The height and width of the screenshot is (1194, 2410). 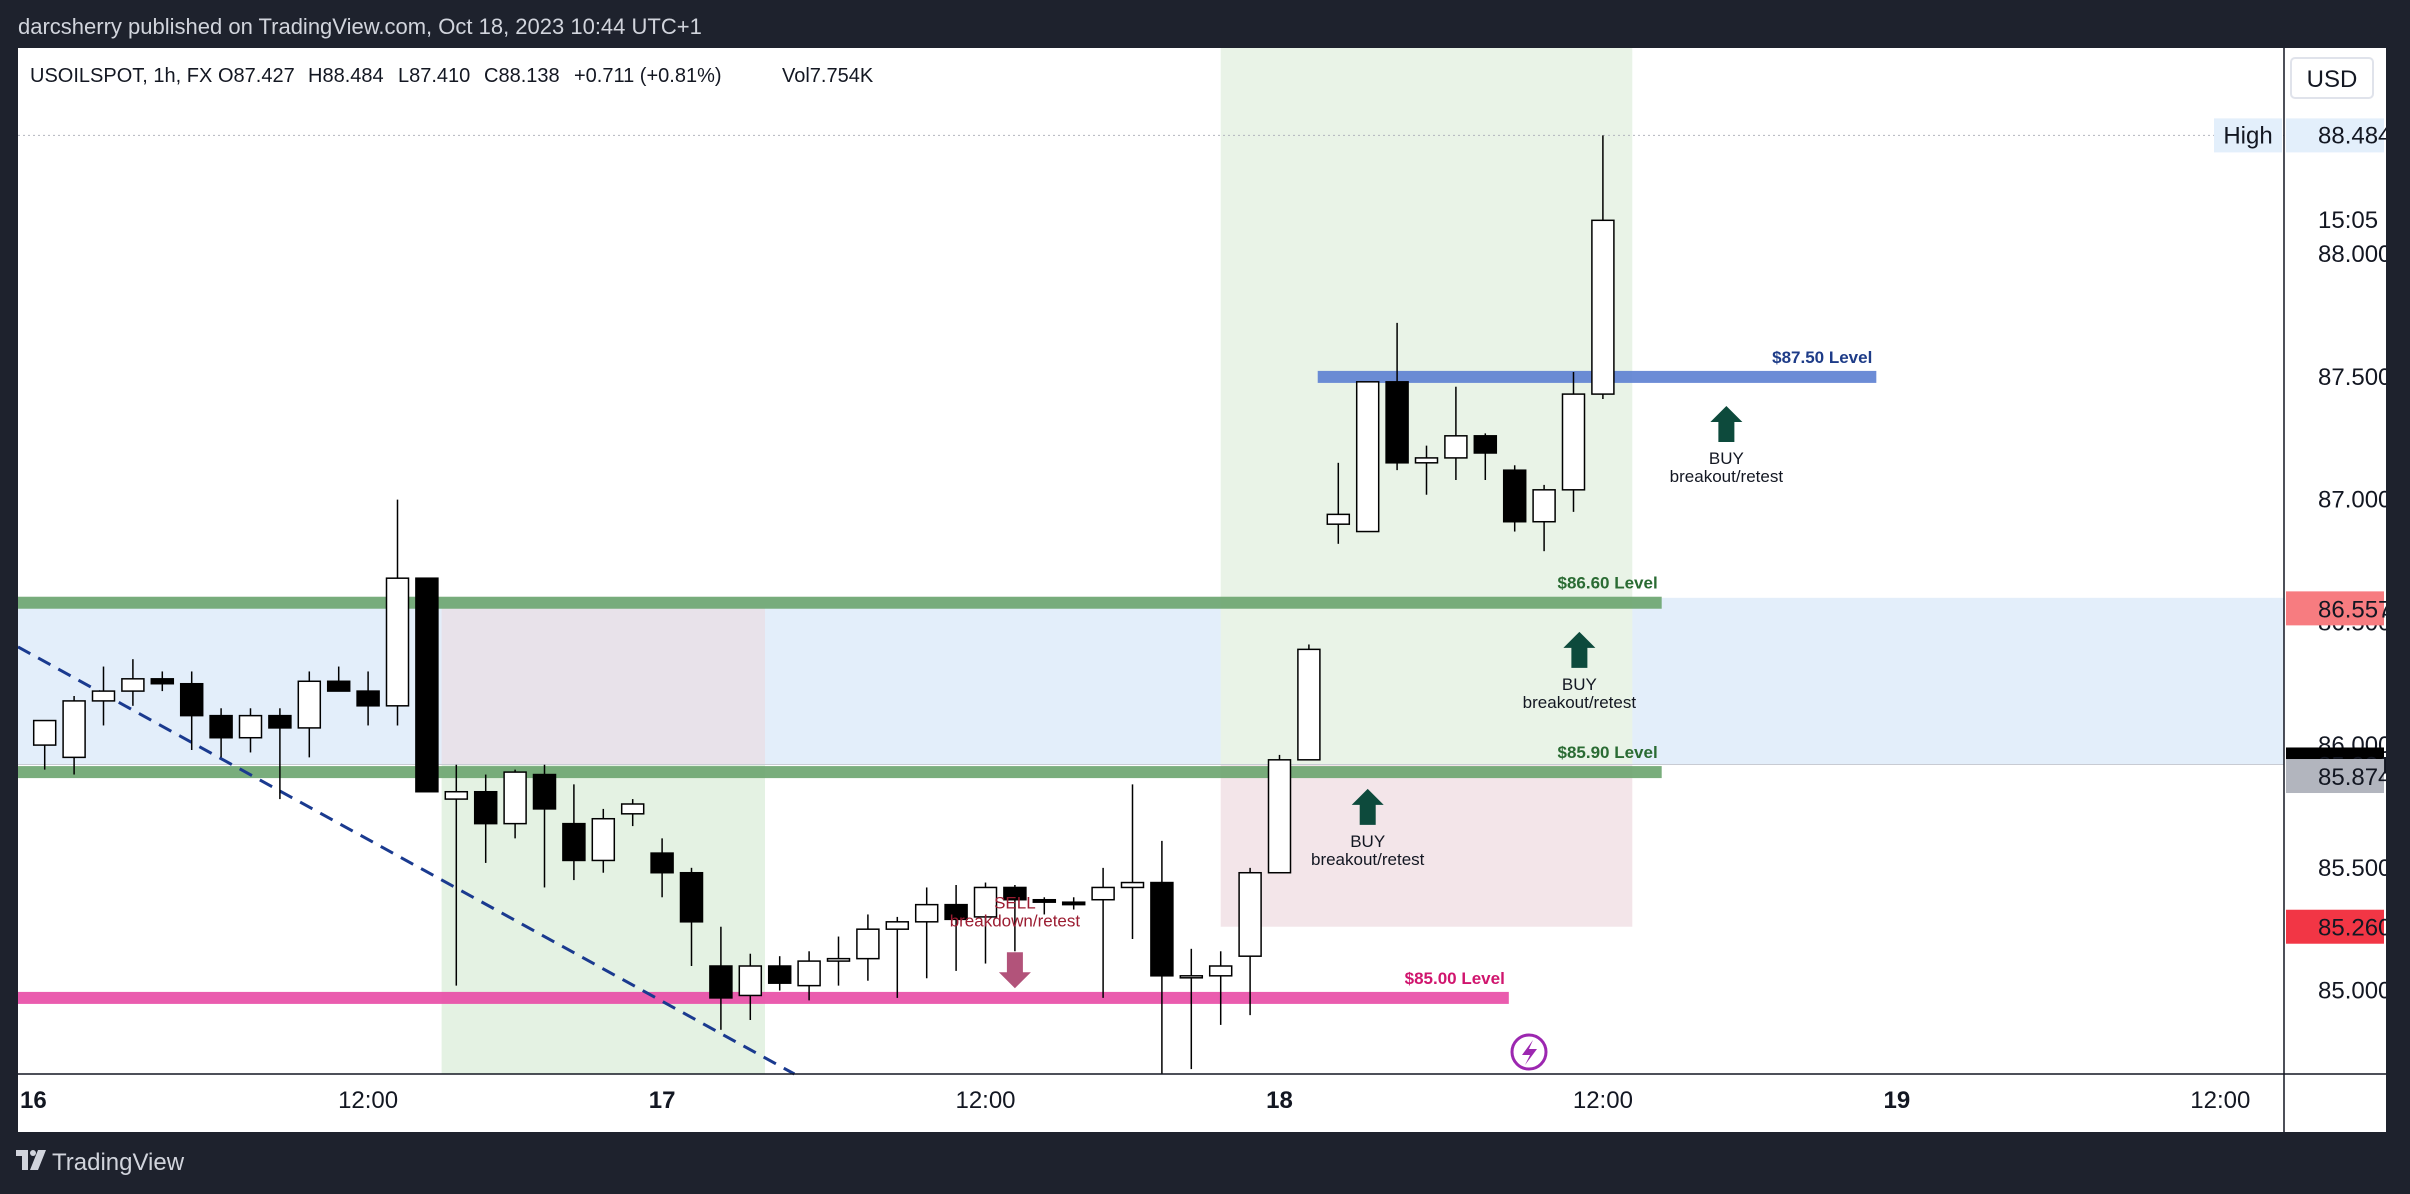 What do you see at coordinates (1279, 1100) in the screenshot?
I see `x-tick-label: 18` at bounding box center [1279, 1100].